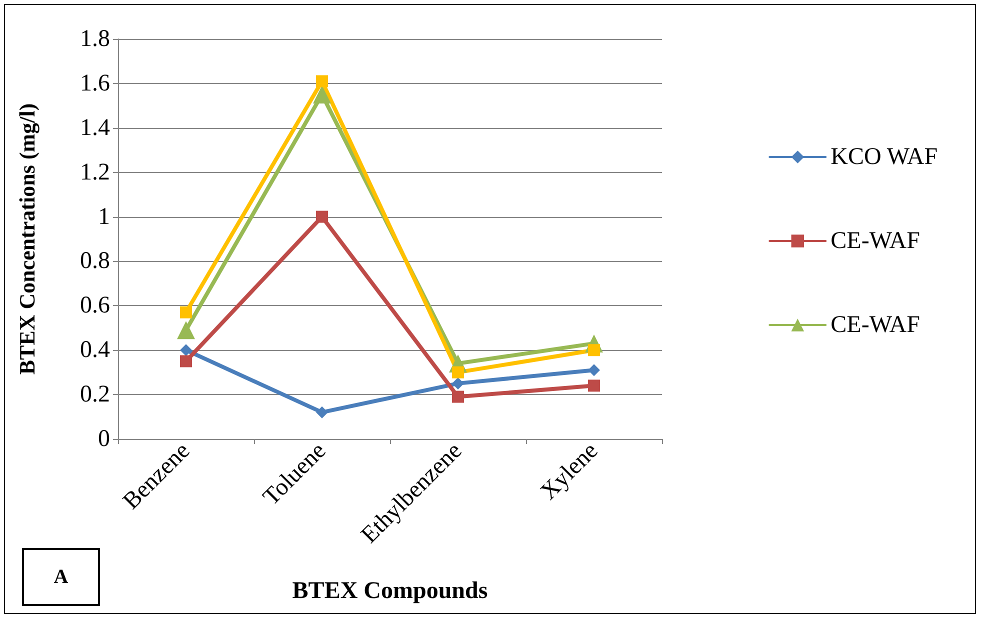  What do you see at coordinates (104, 439) in the screenshot?
I see `y-tick-label: 0` at bounding box center [104, 439].